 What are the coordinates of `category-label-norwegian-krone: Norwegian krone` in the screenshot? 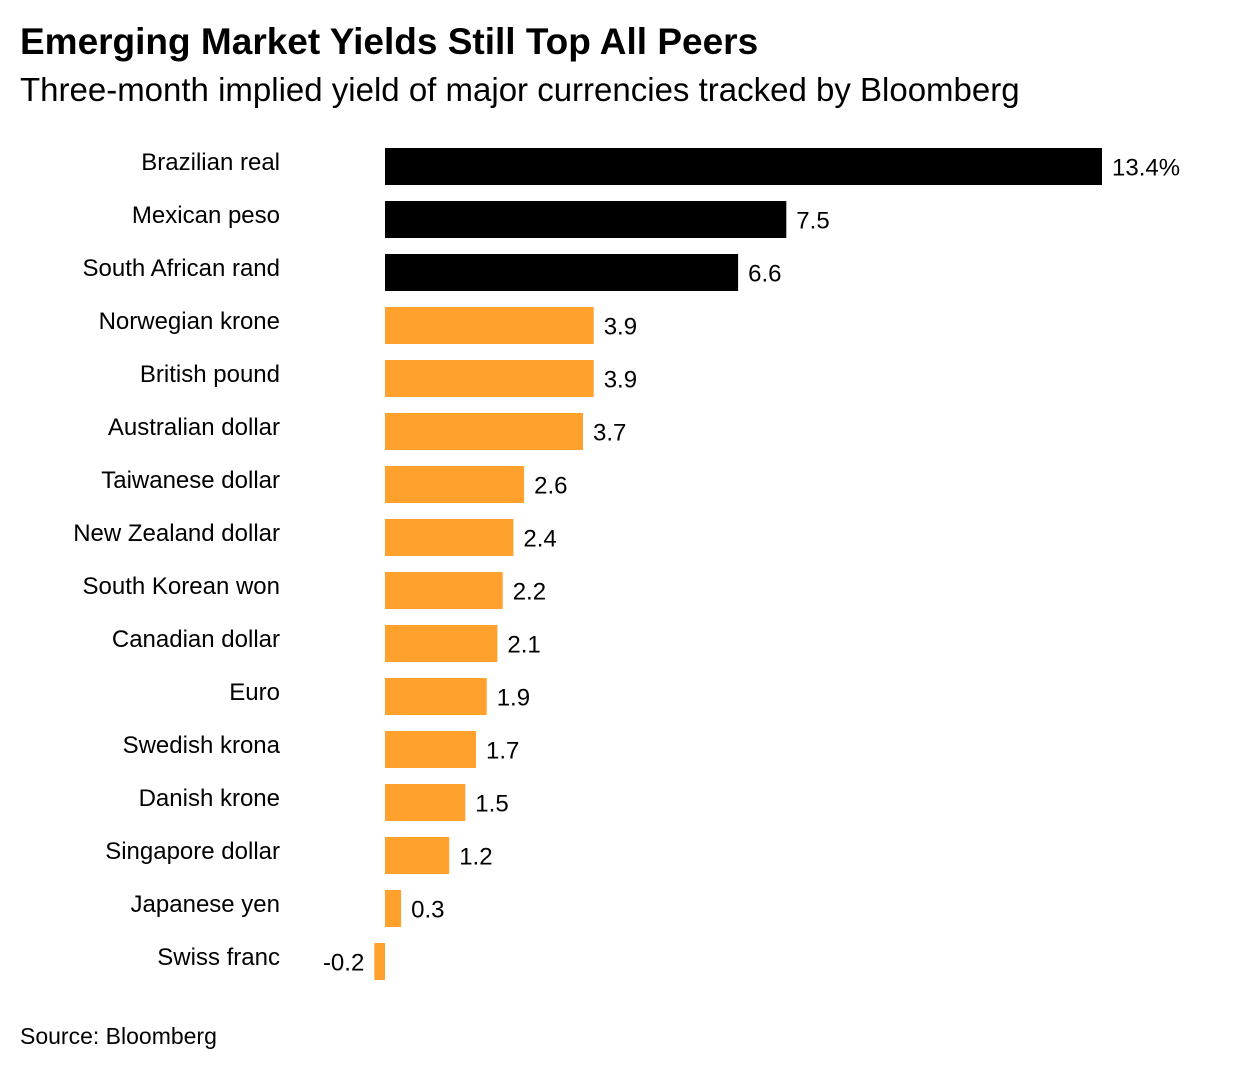 It's located at (189, 321).